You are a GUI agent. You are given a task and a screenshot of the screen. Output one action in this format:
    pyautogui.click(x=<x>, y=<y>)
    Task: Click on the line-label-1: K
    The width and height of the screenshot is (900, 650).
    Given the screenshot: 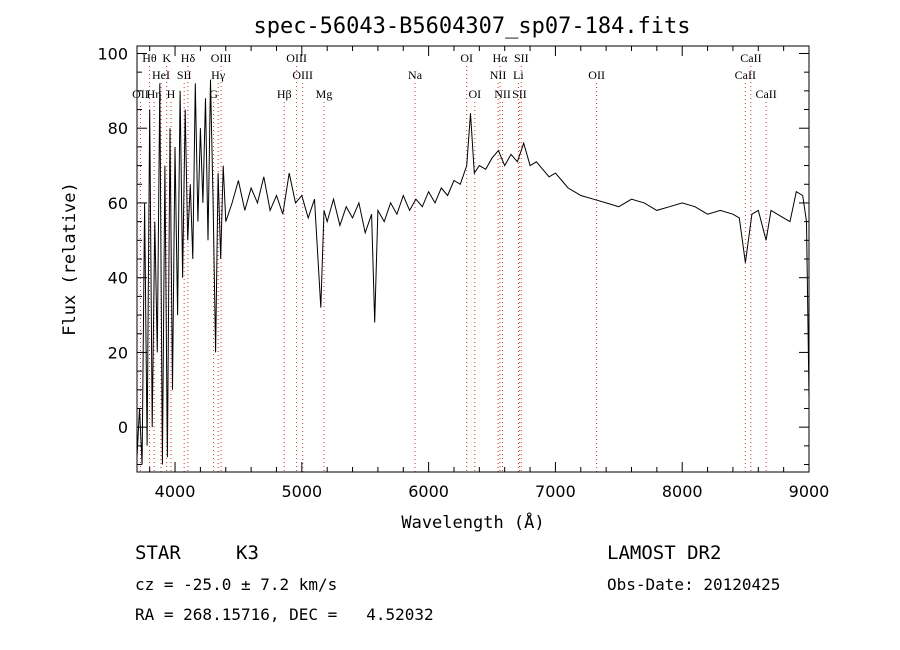 What is the action you would take?
    pyautogui.click(x=166, y=58)
    